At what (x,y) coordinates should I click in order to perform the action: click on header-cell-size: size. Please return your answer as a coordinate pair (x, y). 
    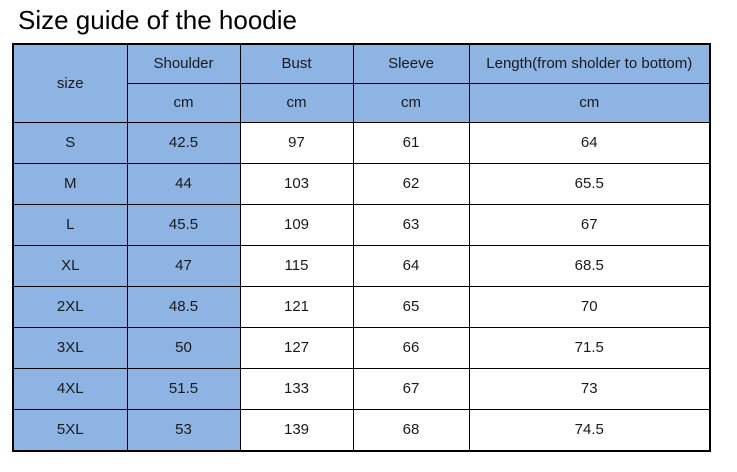
    Looking at the image, I should click on (70, 83).